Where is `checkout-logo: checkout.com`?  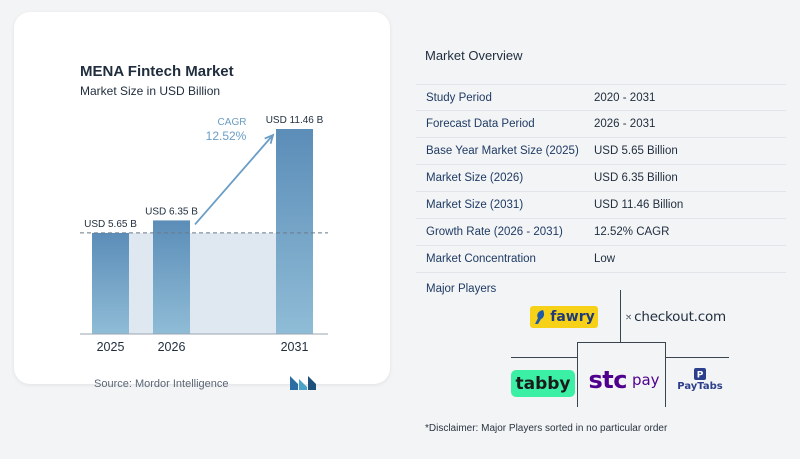 checkout-logo: checkout.com is located at coordinates (676, 317).